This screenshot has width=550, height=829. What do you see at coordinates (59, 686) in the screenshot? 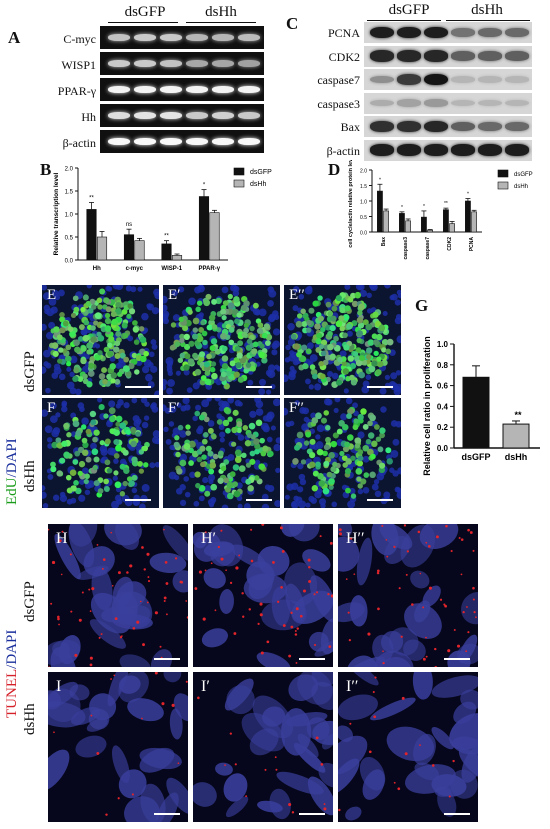
I see `tunel-panel-label: I` at bounding box center [59, 686].